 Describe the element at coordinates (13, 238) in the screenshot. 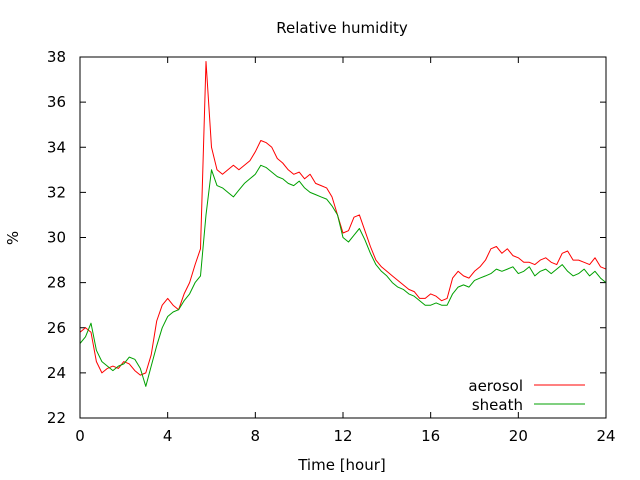

I see `y-axis-label: %` at that location.